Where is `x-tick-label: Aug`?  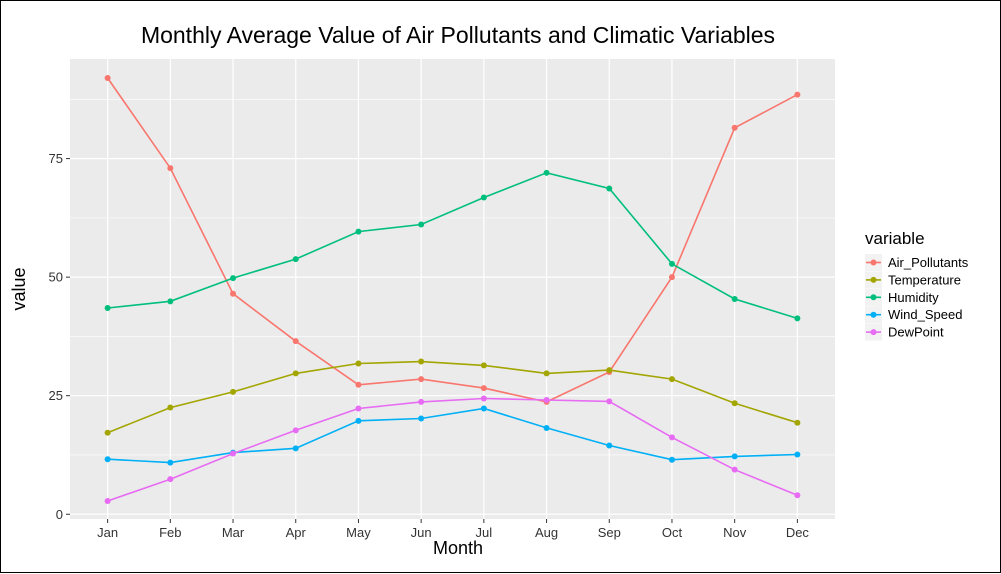 x-tick-label: Aug is located at coordinates (546, 532).